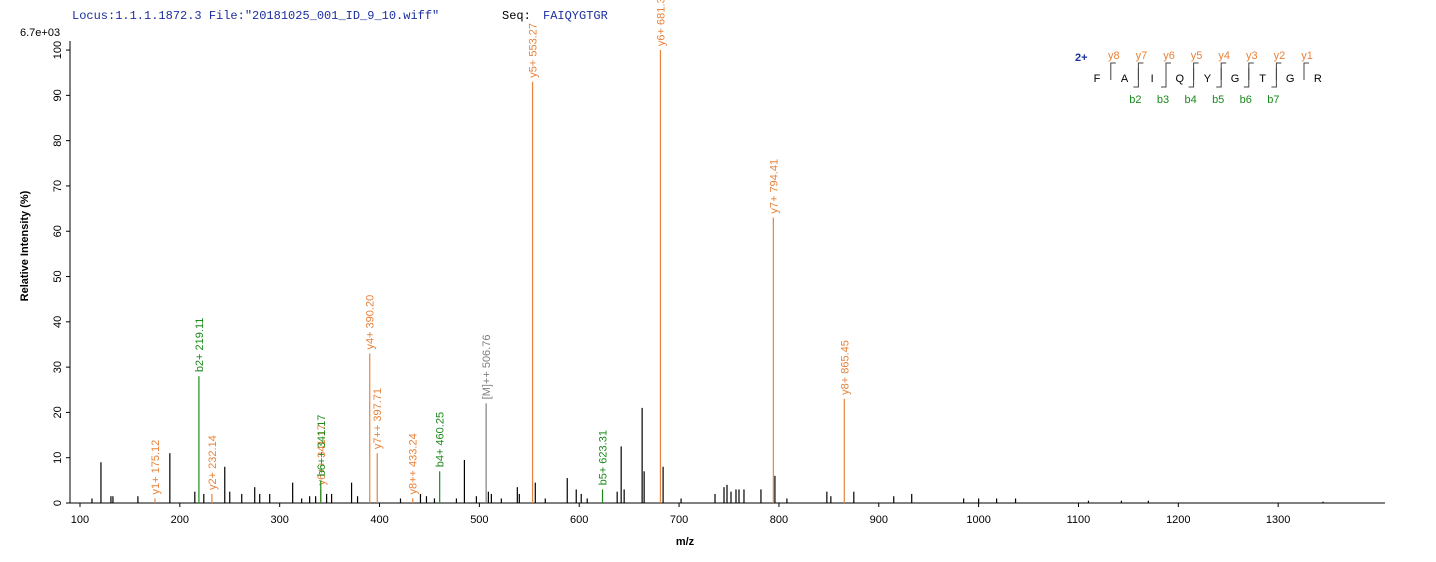 This screenshot has height=562, width=1436. I want to click on y-ion: y4, so click(1224, 56).